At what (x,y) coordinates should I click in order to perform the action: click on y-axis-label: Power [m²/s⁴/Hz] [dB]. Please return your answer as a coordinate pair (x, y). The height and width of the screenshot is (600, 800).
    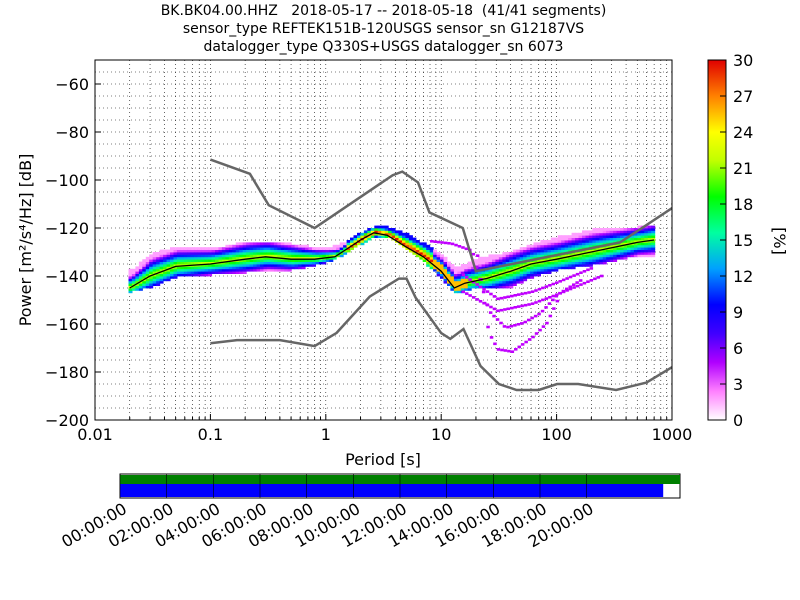
    Looking at the image, I should click on (25, 240).